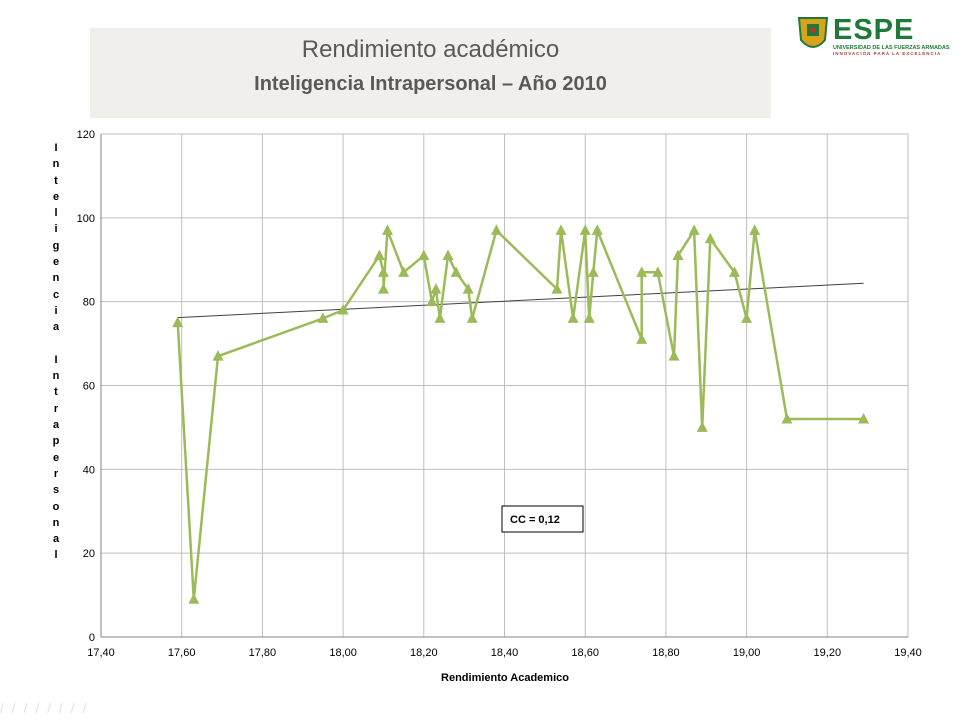 The image size is (960, 720). Describe the element at coordinates (56, 506) in the screenshot. I see `y-axis-label-char: o` at that location.